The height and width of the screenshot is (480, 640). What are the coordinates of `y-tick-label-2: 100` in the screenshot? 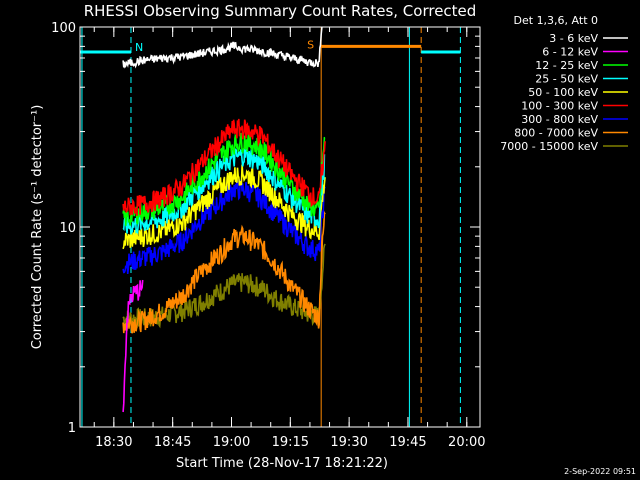 It's located at (63, 28).